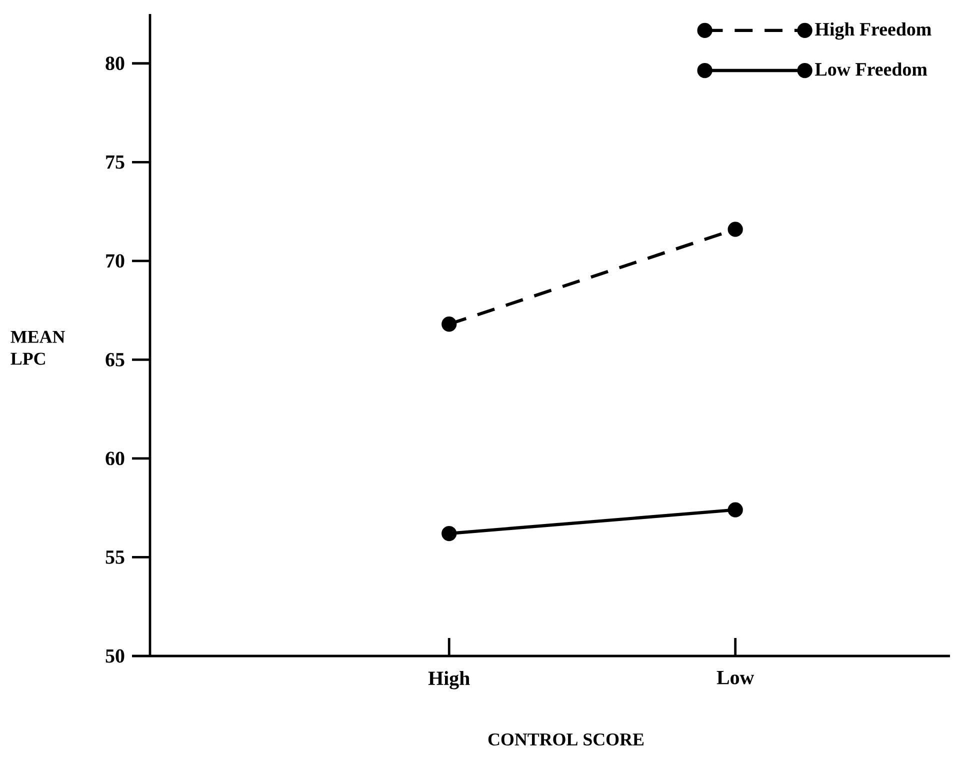 This screenshot has width=953, height=766. Describe the element at coordinates (115, 261) in the screenshot. I see `y-tick-label: 70` at that location.